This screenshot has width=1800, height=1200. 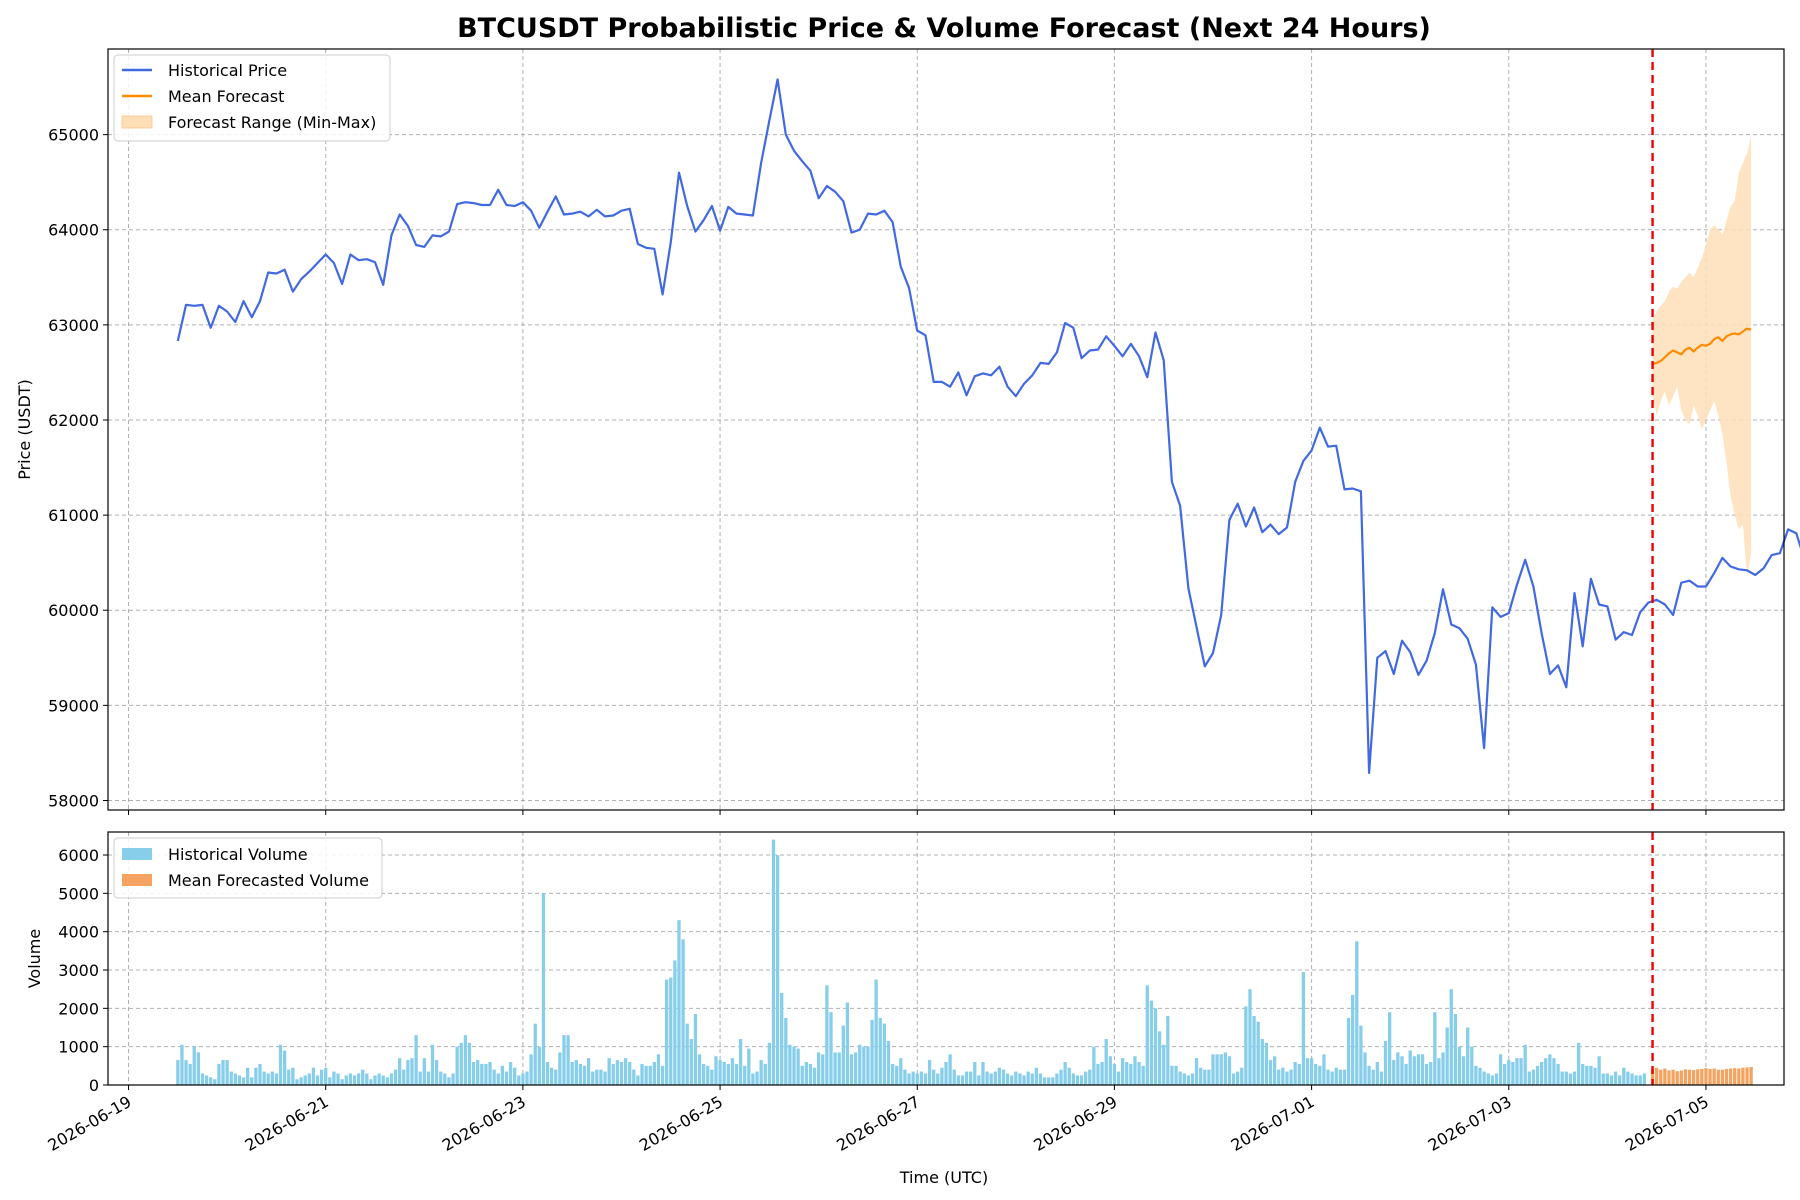 What do you see at coordinates (73, 800) in the screenshot?
I see `price-ytick-label: 58000` at bounding box center [73, 800].